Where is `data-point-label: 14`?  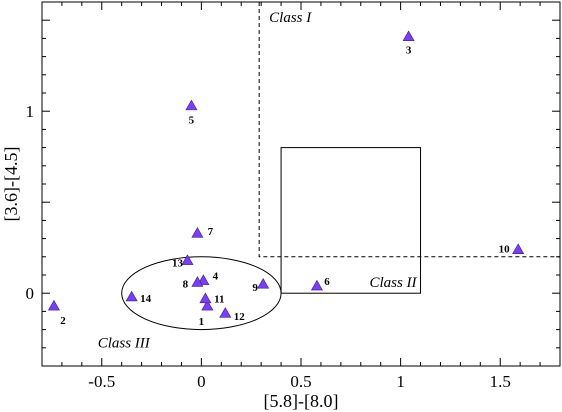
data-point-label: 14 is located at coordinates (146, 299).